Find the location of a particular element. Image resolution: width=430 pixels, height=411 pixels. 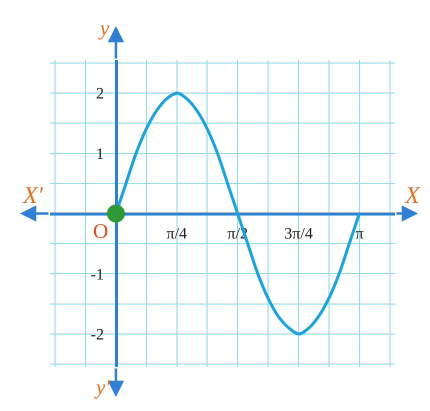

x-tick-label: π/4 is located at coordinates (177, 233).